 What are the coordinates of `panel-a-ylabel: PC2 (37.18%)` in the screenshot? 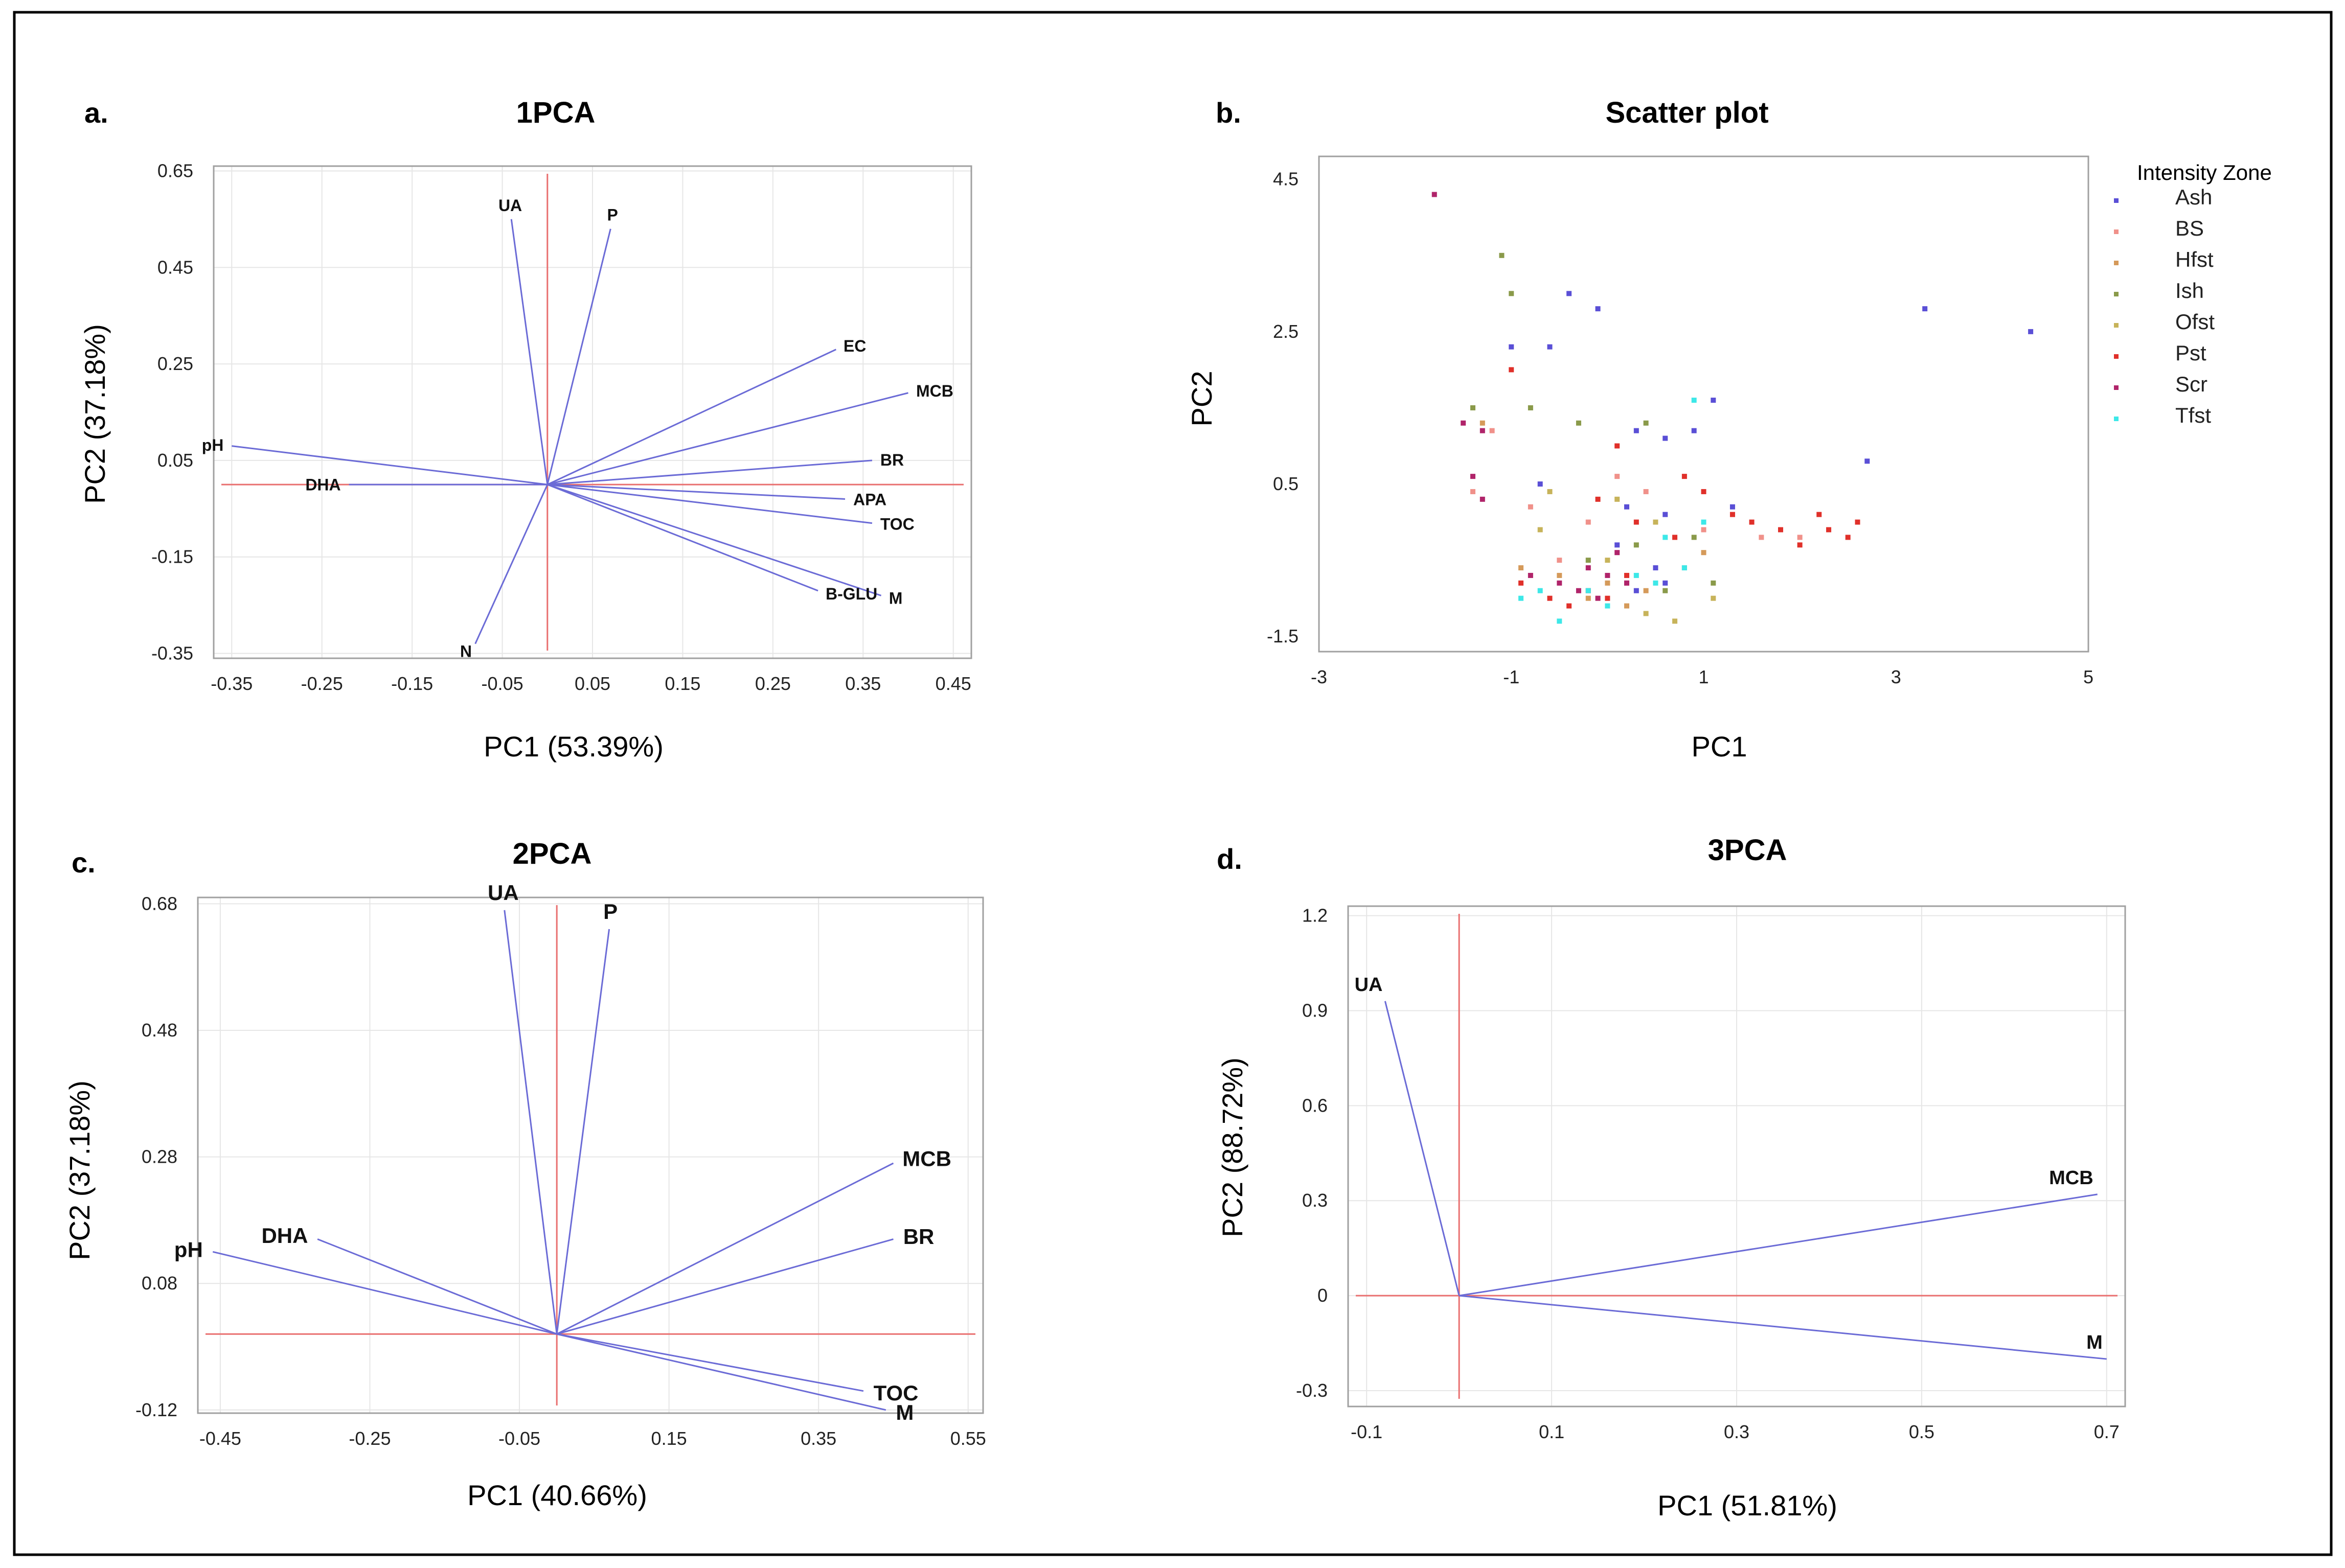 It's located at (95, 414).